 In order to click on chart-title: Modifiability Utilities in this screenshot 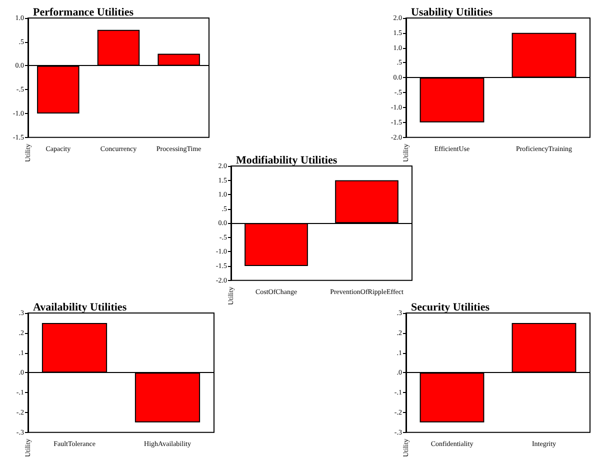, I will do `click(287, 160)`.